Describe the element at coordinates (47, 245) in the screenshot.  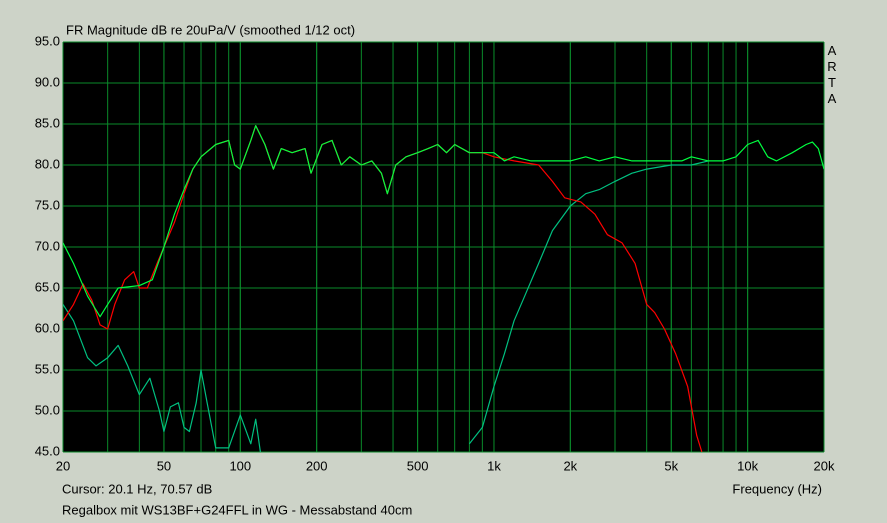
I see `y-tick-label: 70.0` at that location.